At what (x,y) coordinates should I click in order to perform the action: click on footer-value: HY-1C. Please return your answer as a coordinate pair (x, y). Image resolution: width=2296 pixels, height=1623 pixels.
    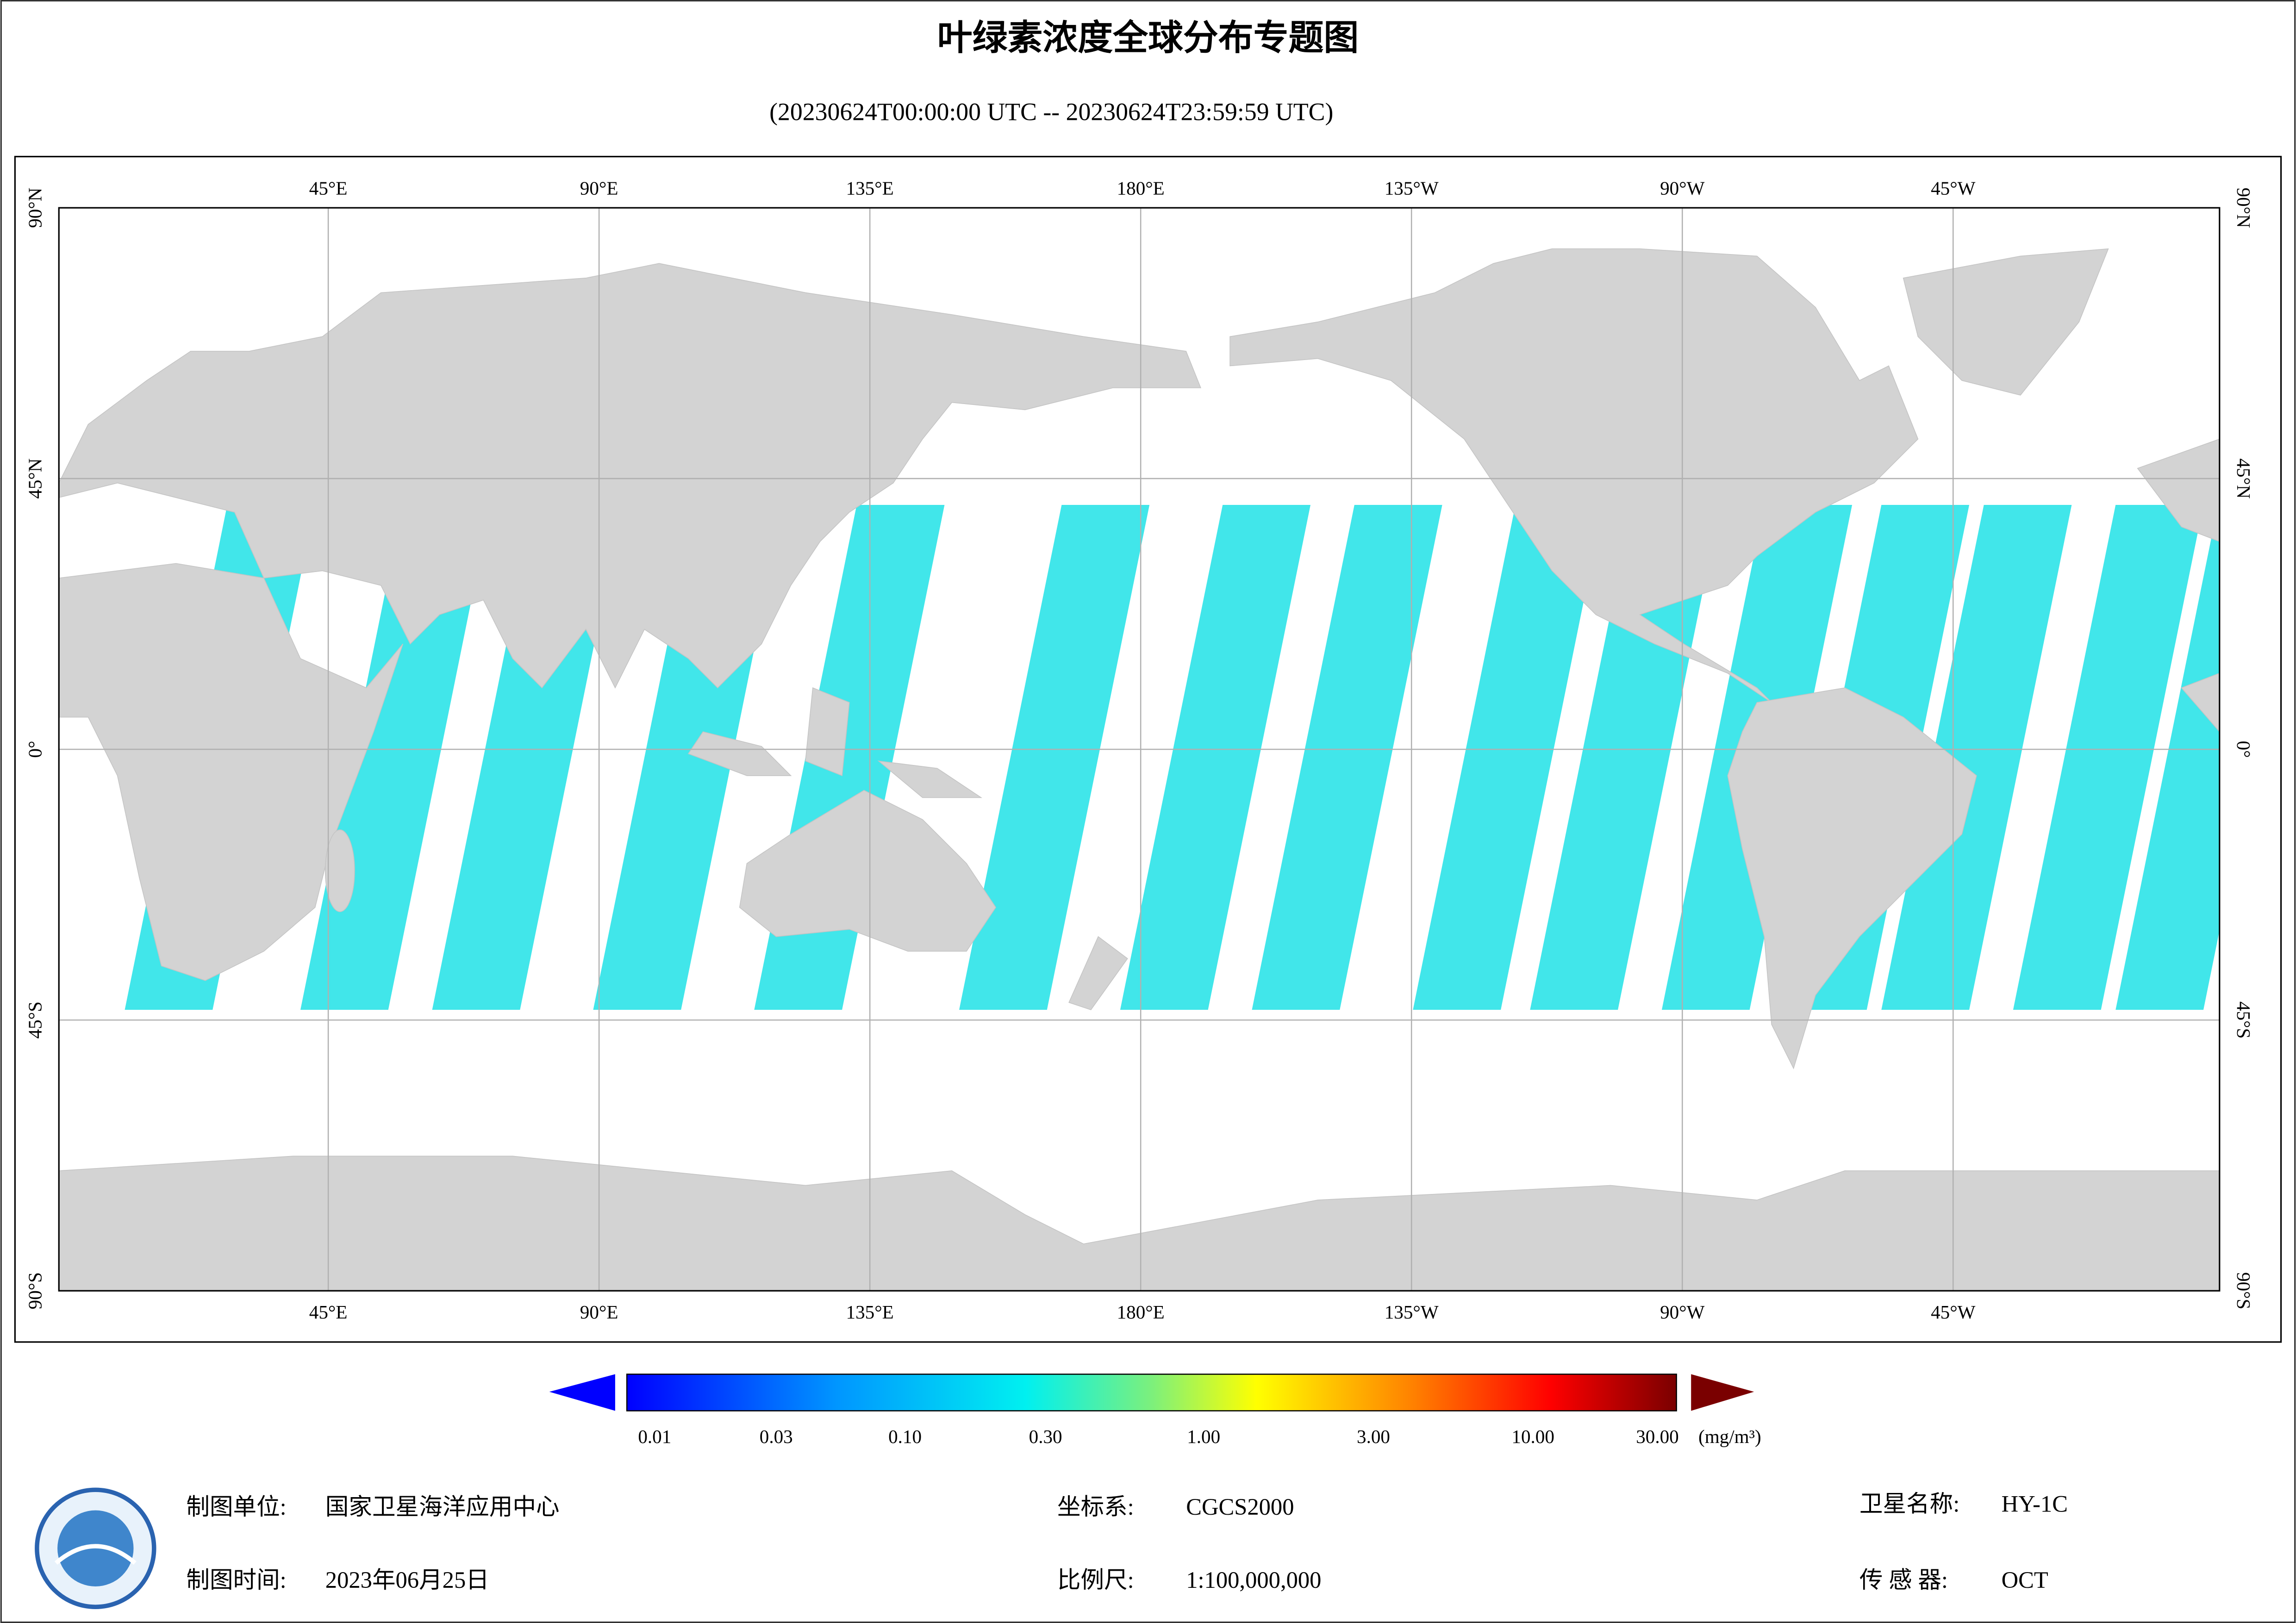
    Looking at the image, I should click on (2035, 1504).